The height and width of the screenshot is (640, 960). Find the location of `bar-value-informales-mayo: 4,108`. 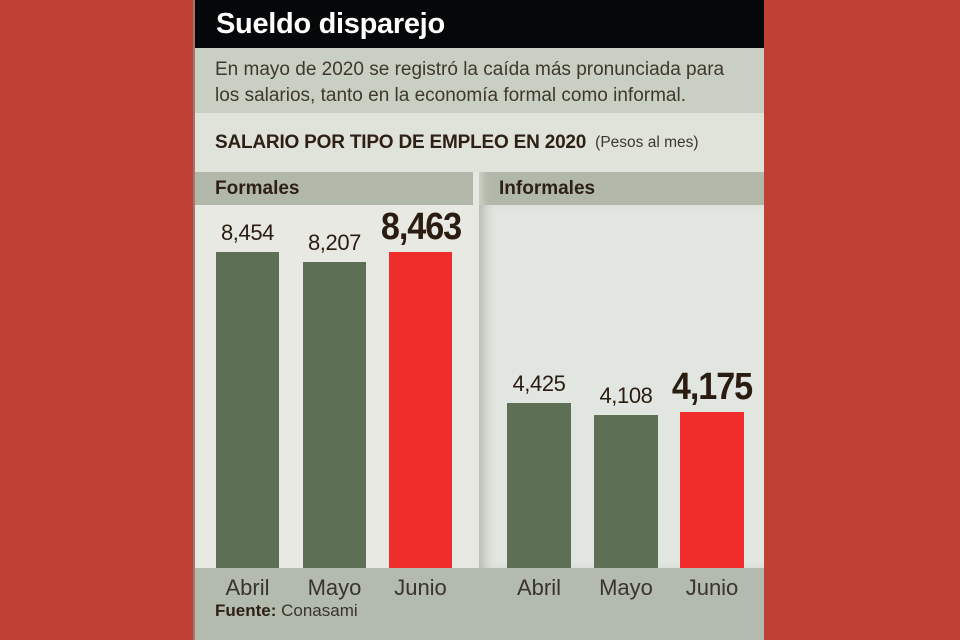

bar-value-informales-mayo: 4,108 is located at coordinates (626, 395).